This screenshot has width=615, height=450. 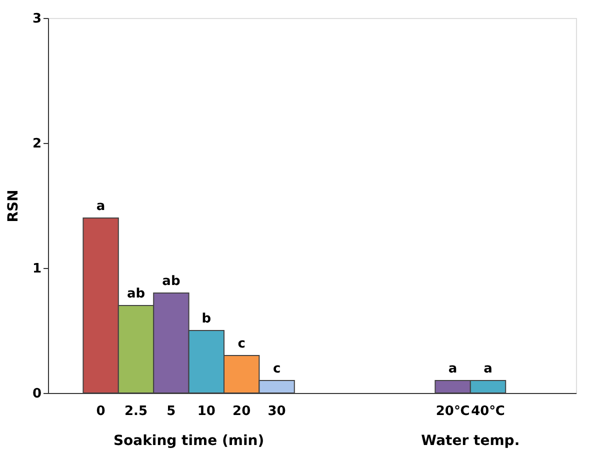 What do you see at coordinates (101, 411) in the screenshot?
I see `x-tick-label: 0` at bounding box center [101, 411].